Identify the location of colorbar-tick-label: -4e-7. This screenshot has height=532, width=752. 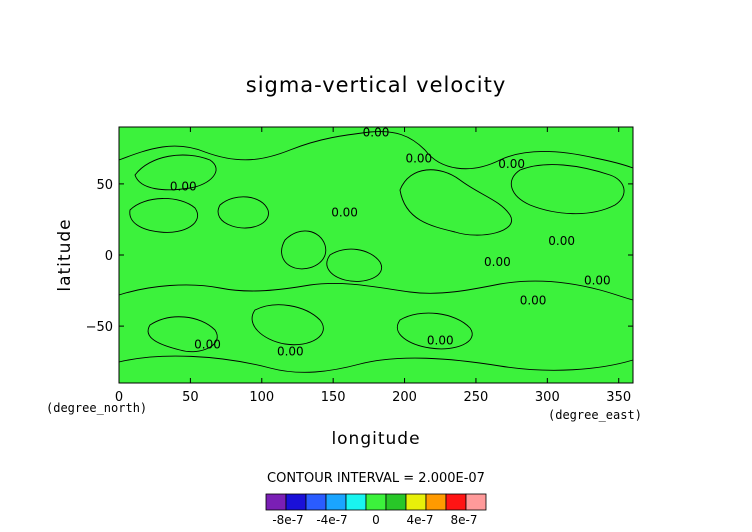
(331, 520).